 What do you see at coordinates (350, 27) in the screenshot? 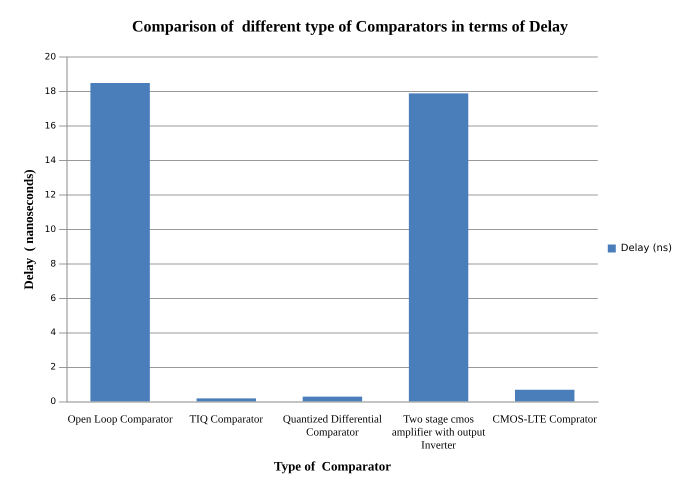
I see `chart-title: Comparison of different type of Comparators in terms of Delay` at bounding box center [350, 27].